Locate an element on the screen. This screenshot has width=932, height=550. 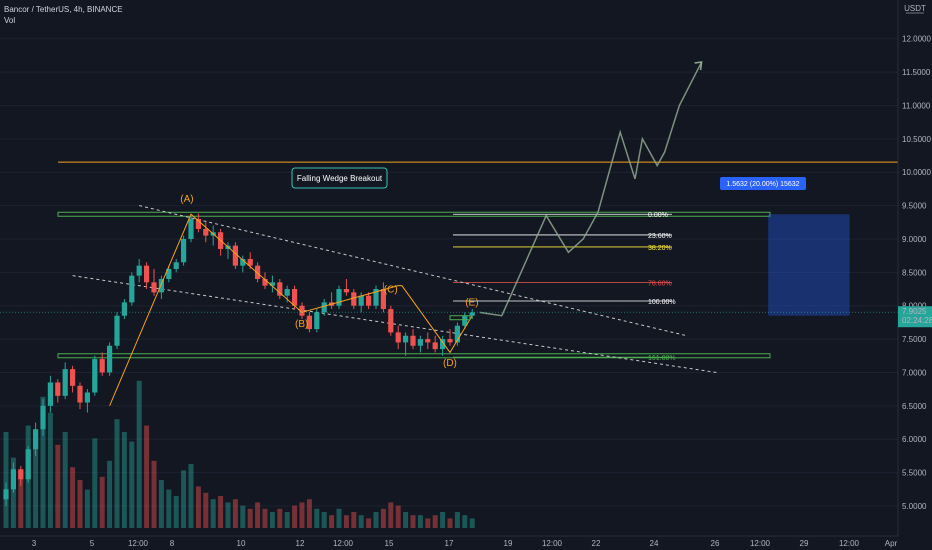
projection-path is located at coordinates (591, 189).